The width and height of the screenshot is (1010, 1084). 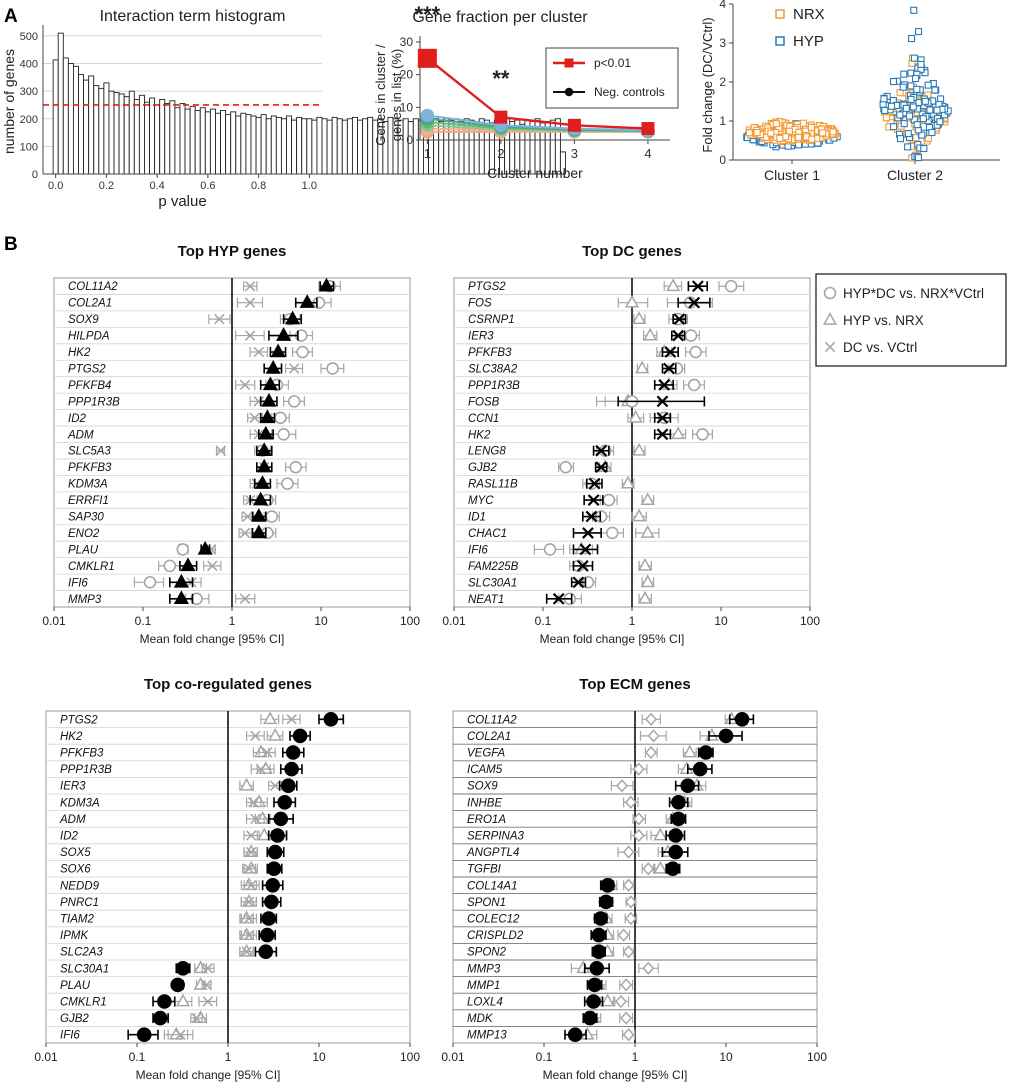 I want to click on gene-label-cmklr1: CMKLR1, so click(x=91, y=567).